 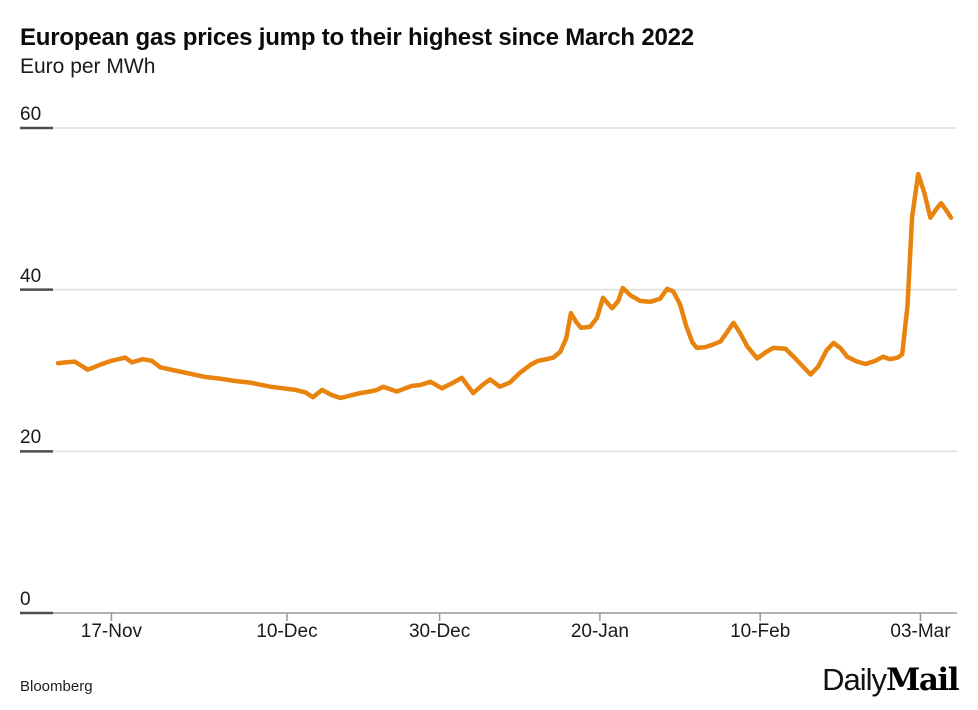 What do you see at coordinates (760, 631) in the screenshot?
I see `x-axis-label-10-Feb: 10-Feb` at bounding box center [760, 631].